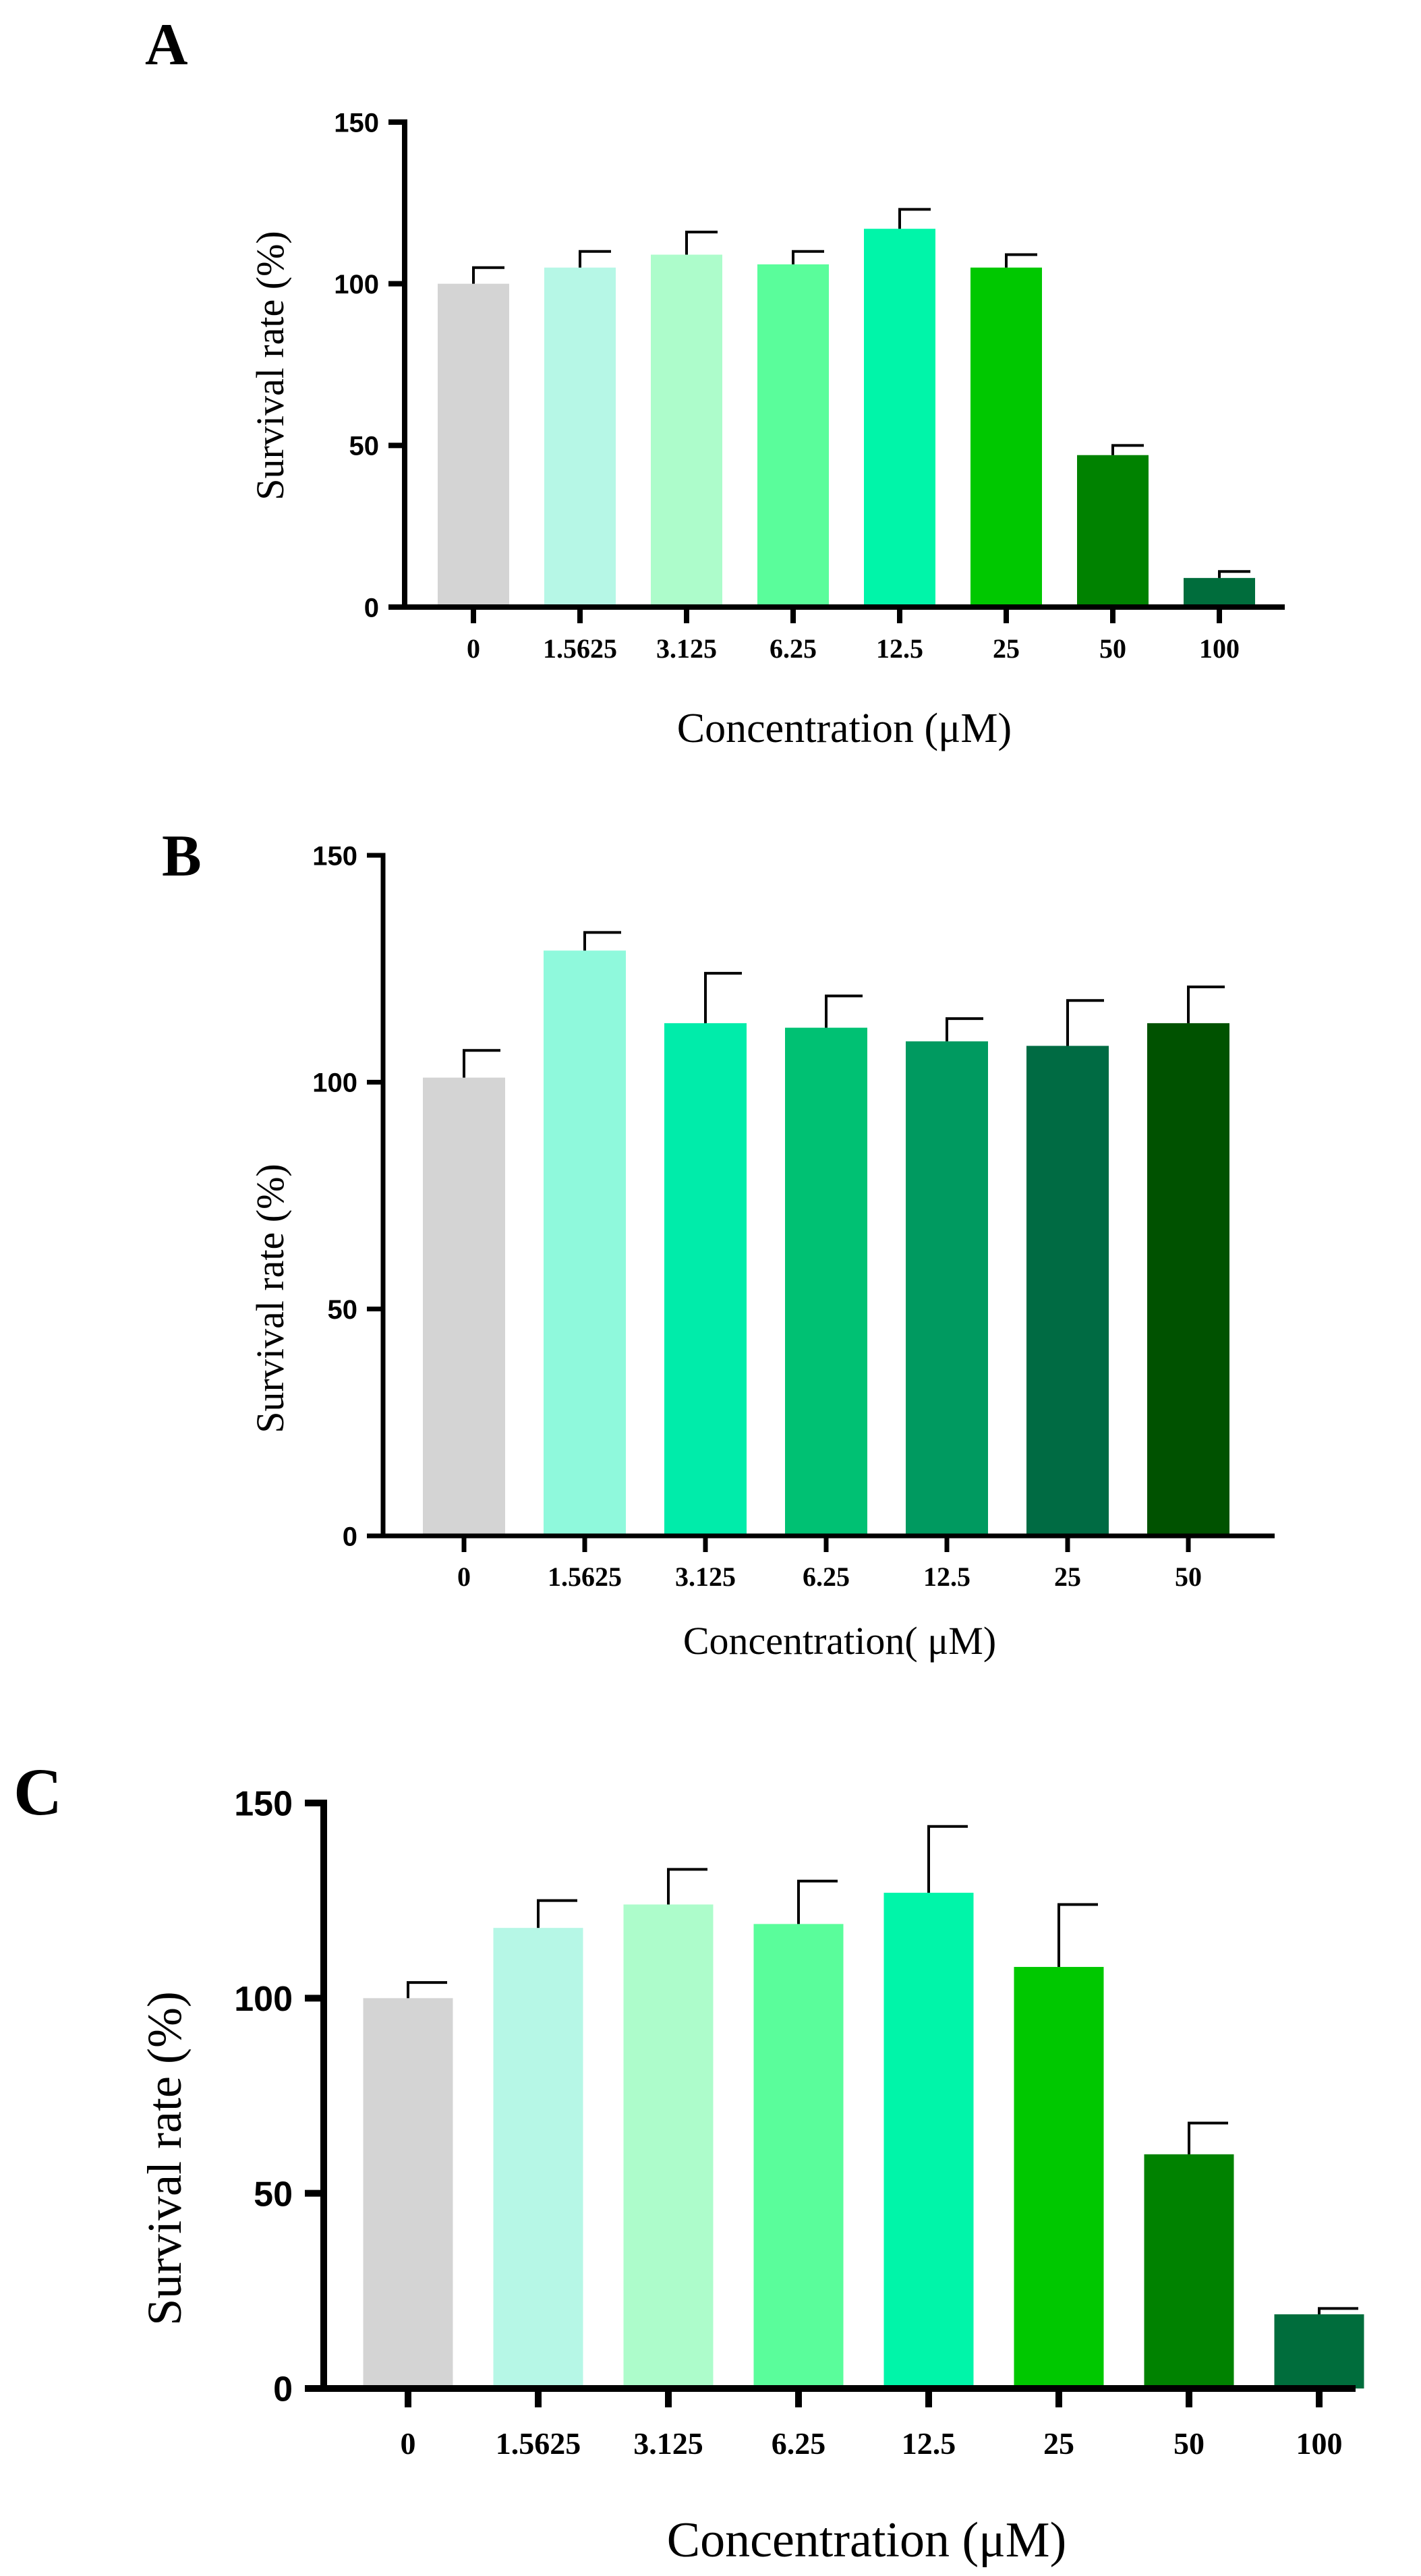 The height and width of the screenshot is (2576, 1421). What do you see at coordinates (826, 1577) in the screenshot?
I see `panel-b-category-label-3: 6.25` at bounding box center [826, 1577].